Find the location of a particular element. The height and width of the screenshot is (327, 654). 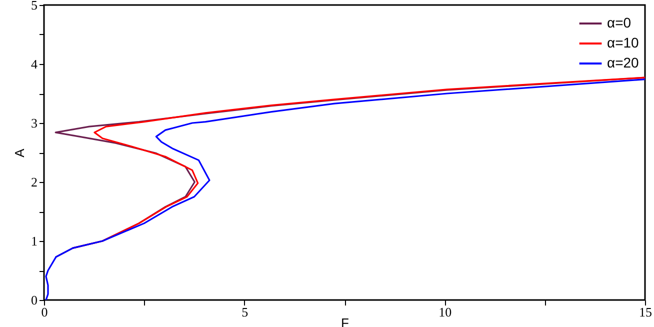

x-tick-label: 15 is located at coordinates (645, 312).